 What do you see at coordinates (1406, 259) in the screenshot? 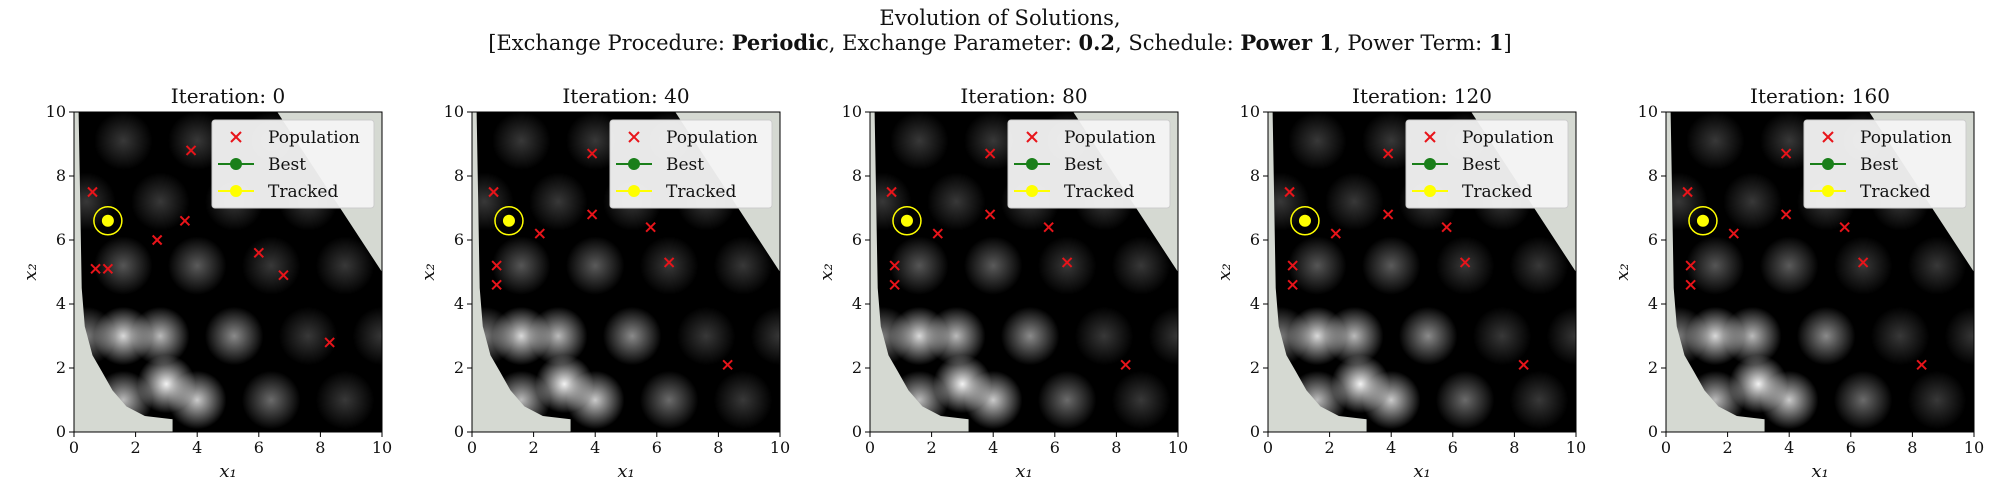
I see `population-series` at bounding box center [1406, 259].